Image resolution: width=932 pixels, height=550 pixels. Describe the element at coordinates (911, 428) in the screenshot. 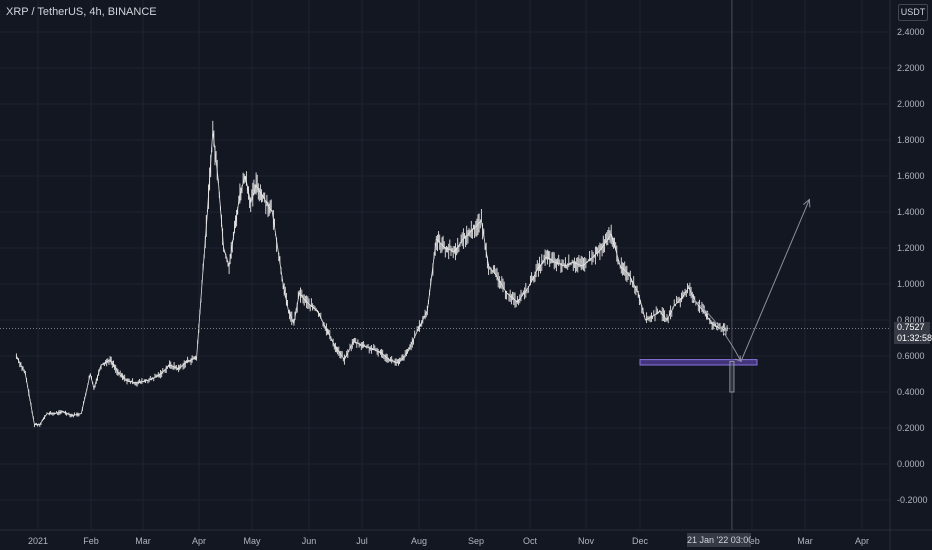

I see `y-tick-label: 0.2000` at that location.